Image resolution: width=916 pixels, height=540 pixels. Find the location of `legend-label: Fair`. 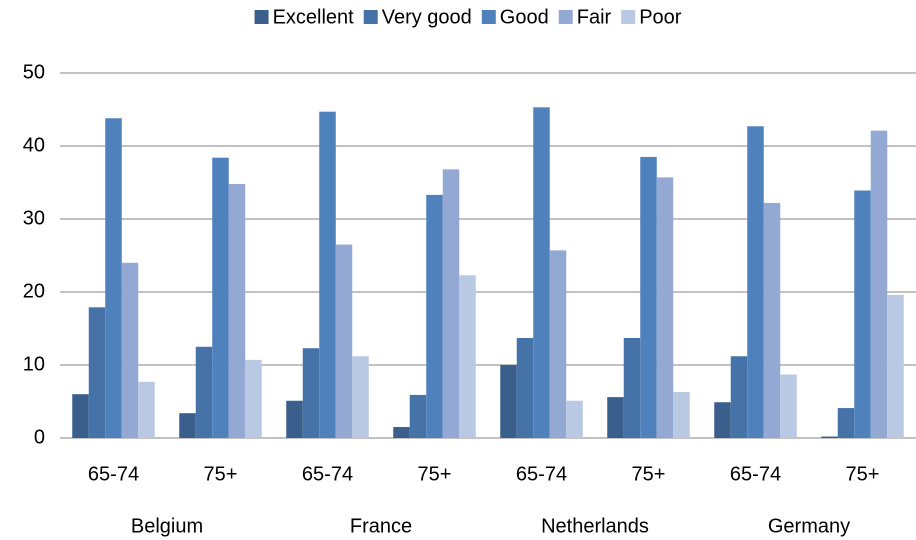

legend-label: Fair is located at coordinates (594, 17).